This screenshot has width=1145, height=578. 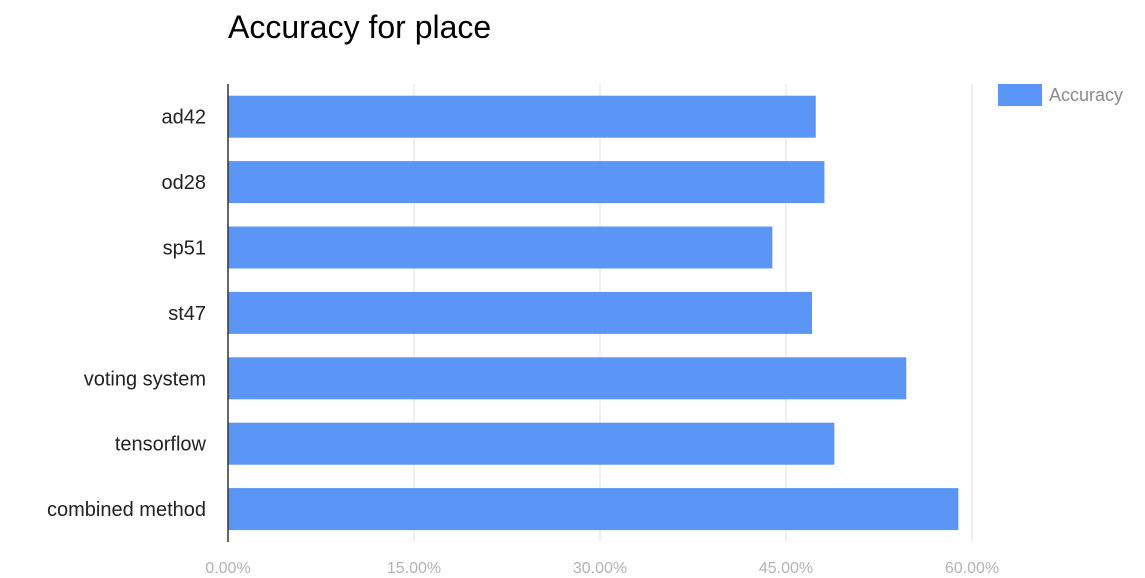 What do you see at coordinates (227, 568) in the screenshot?
I see `x-tick-label: 0.00%` at bounding box center [227, 568].